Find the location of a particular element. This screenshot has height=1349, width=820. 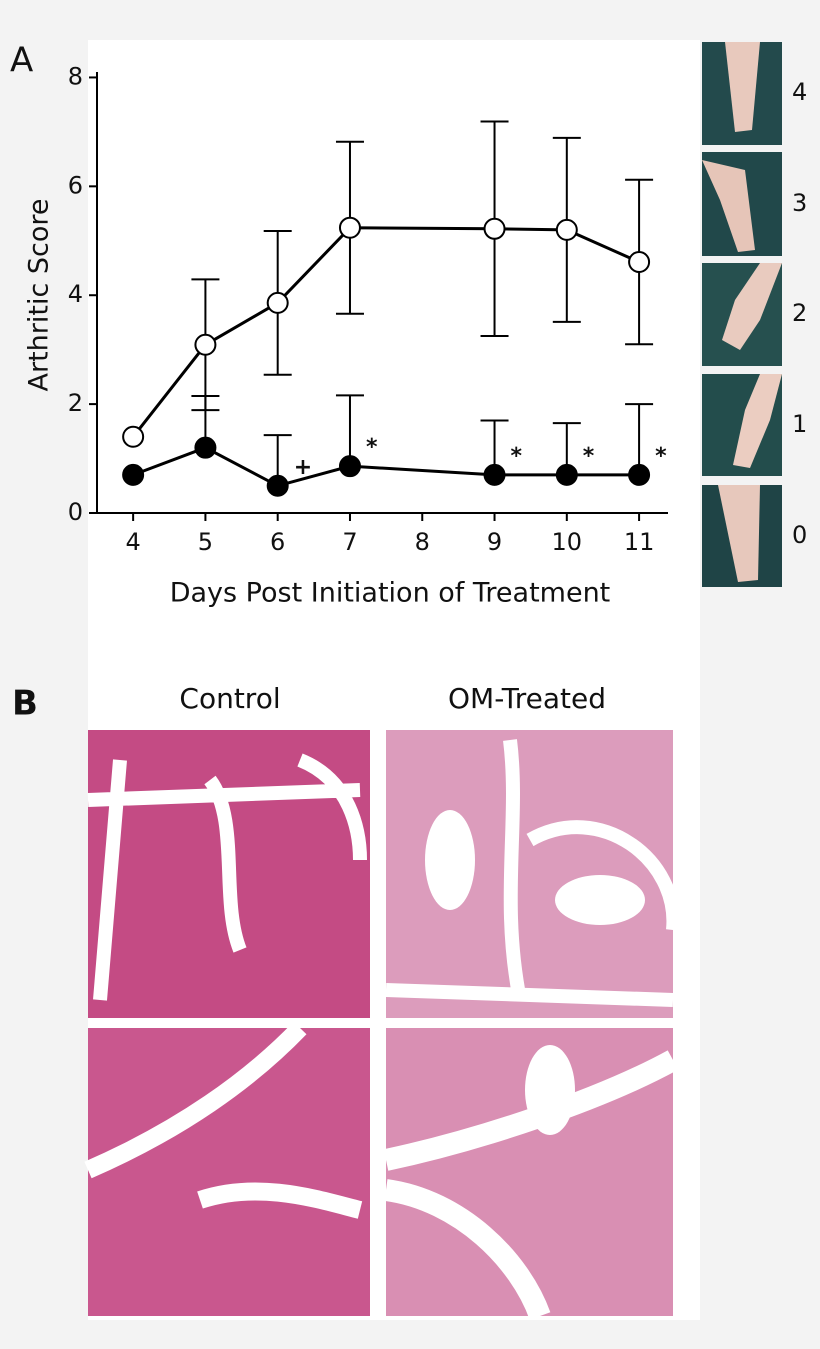

x-tick-label: 11 is located at coordinates (639, 542).